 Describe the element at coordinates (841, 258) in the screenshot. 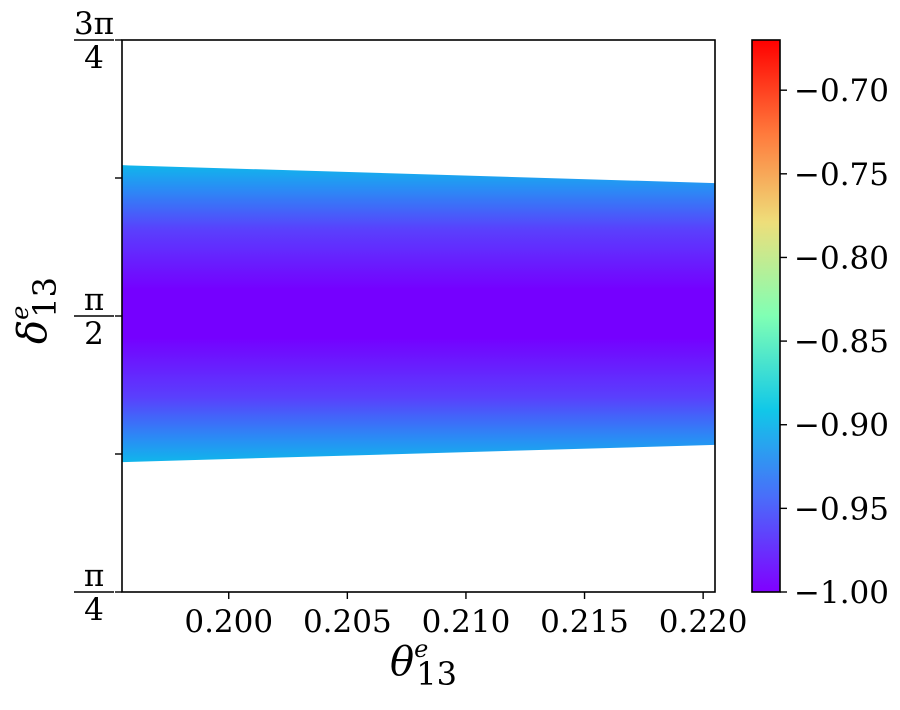

I see `colorbar-tick-label: −0.80` at that location.